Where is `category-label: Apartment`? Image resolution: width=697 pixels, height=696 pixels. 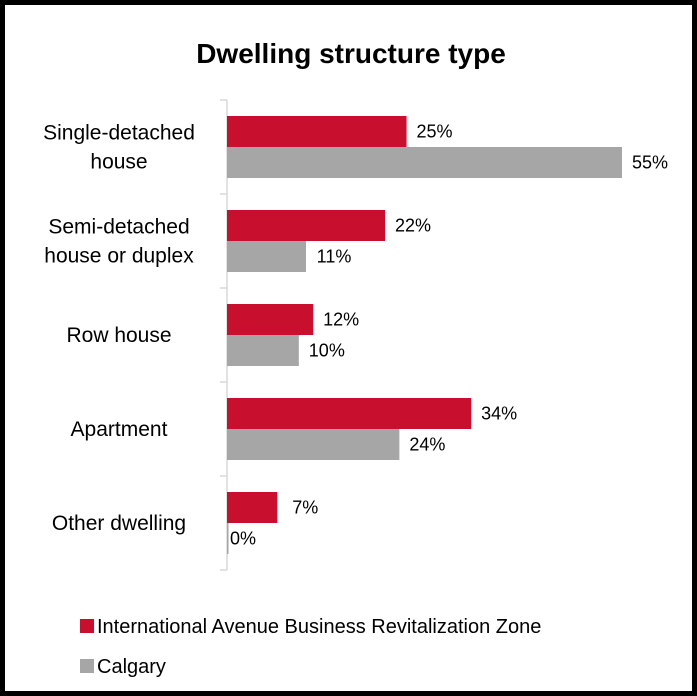 category-label: Apartment is located at coordinates (119, 429).